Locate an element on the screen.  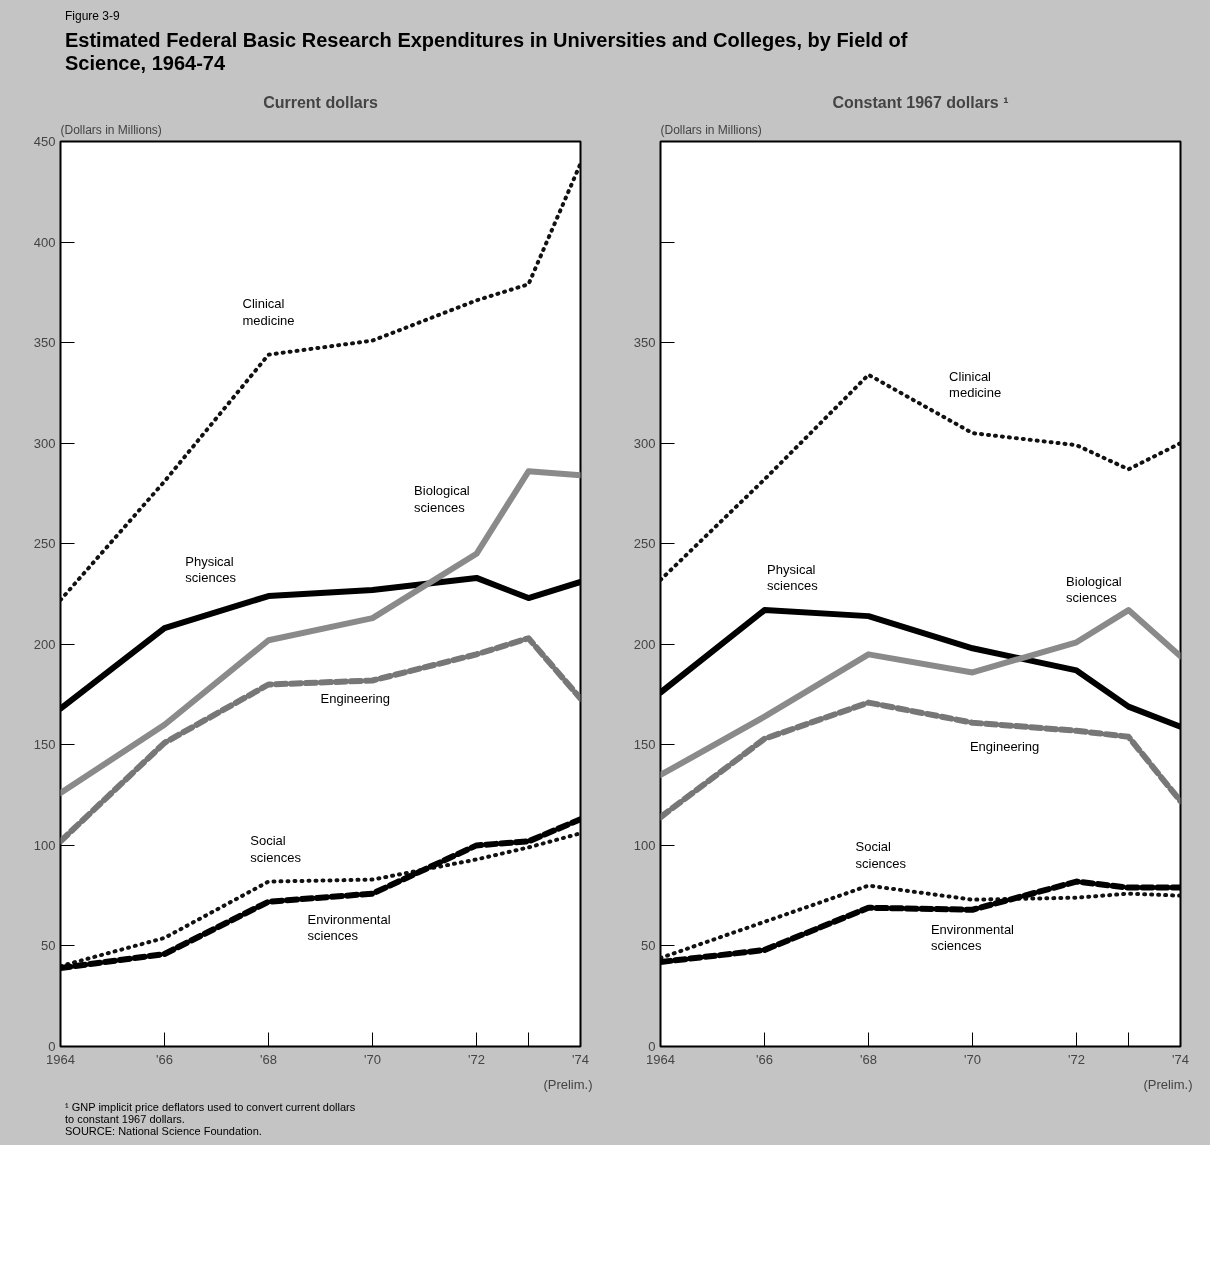
text: ¹ GNP implicit price deflators used to convert current dollars to constant 1967 dollars. is located at coordinates (211, 1113).